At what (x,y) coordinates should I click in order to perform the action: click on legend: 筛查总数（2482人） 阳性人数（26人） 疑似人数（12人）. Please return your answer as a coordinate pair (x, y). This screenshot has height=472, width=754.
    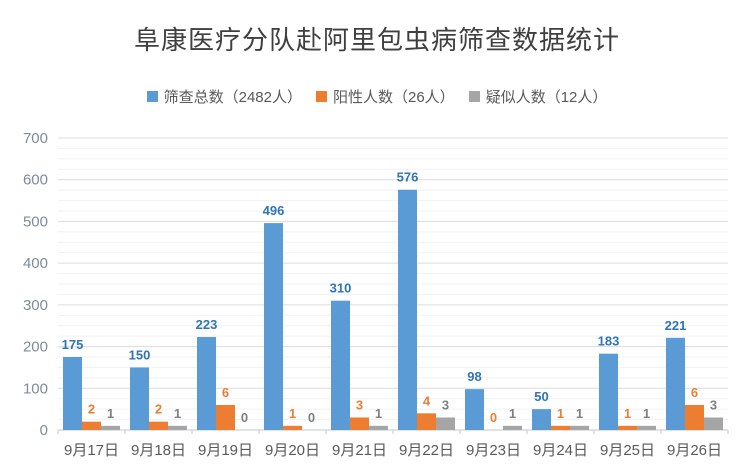
    Looking at the image, I should click on (377, 96).